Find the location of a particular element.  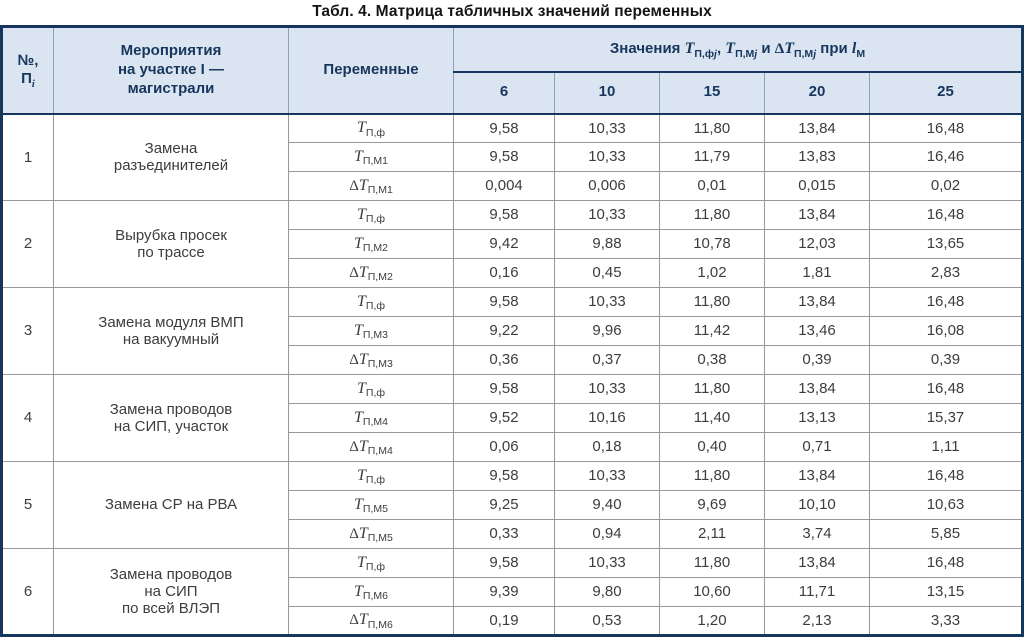

value-cell: 0,40 is located at coordinates (712, 447).